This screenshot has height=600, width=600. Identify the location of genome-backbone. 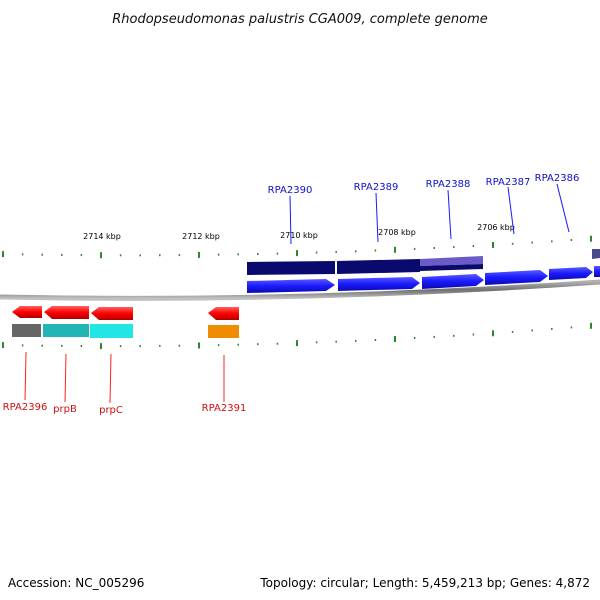
(300, 290).